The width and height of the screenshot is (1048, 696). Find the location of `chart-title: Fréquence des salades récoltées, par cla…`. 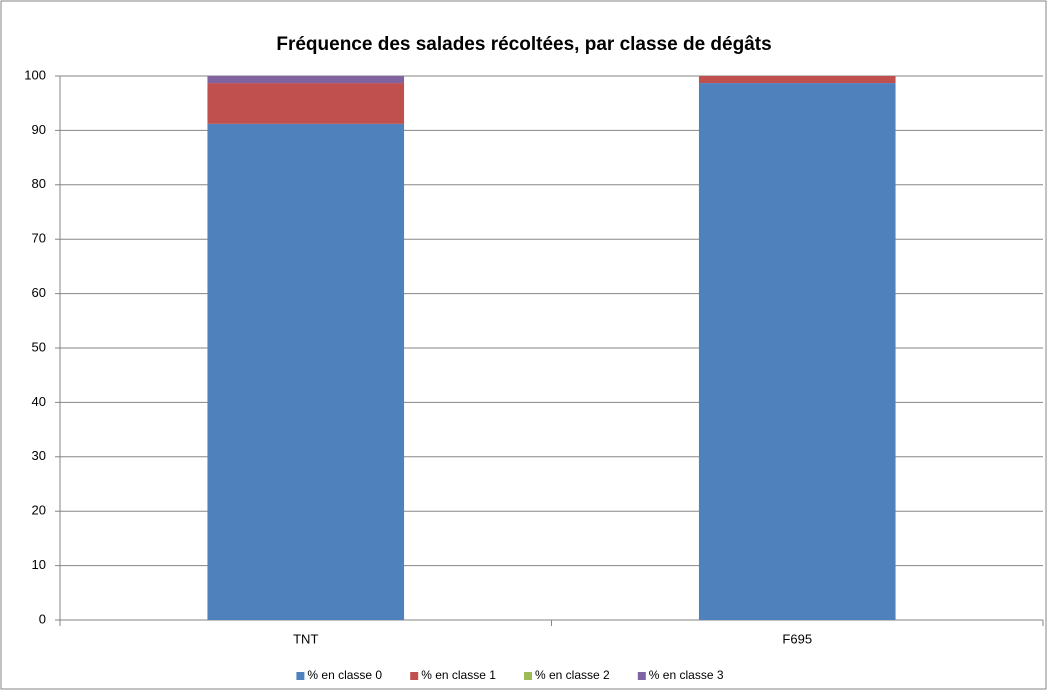

chart-title: Fréquence des salades récoltées, par cla… is located at coordinates (523, 44).